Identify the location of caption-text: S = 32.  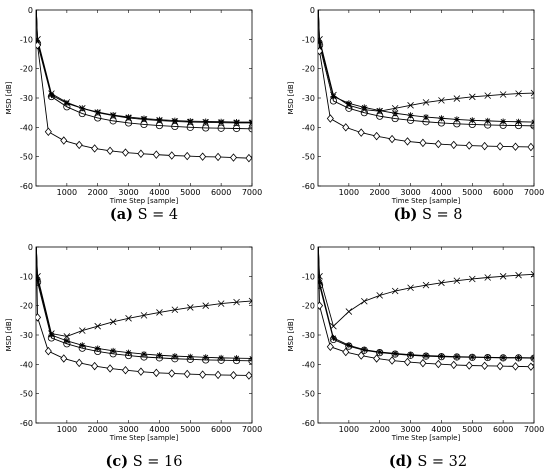
(440, 462).